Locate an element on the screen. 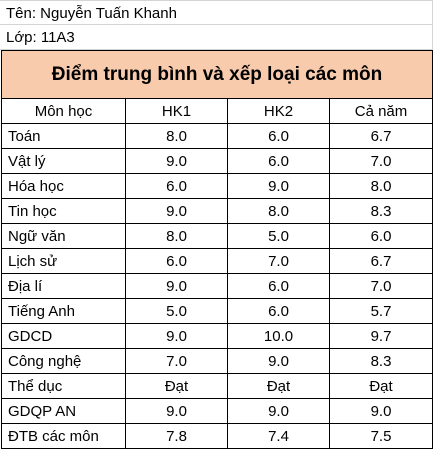  full-year-cell: 9.0 is located at coordinates (381, 411).